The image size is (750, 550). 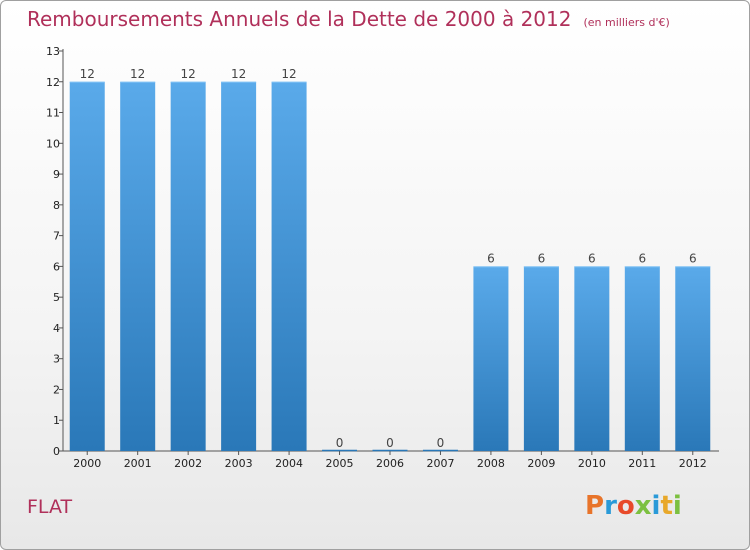 I want to click on x-tick-label: 2010, so click(x=592, y=463).